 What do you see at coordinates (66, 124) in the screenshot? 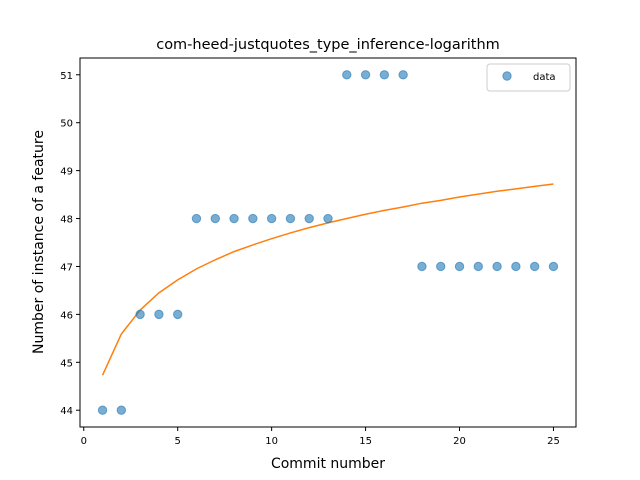
I see `y-tick-label: 50` at bounding box center [66, 124].